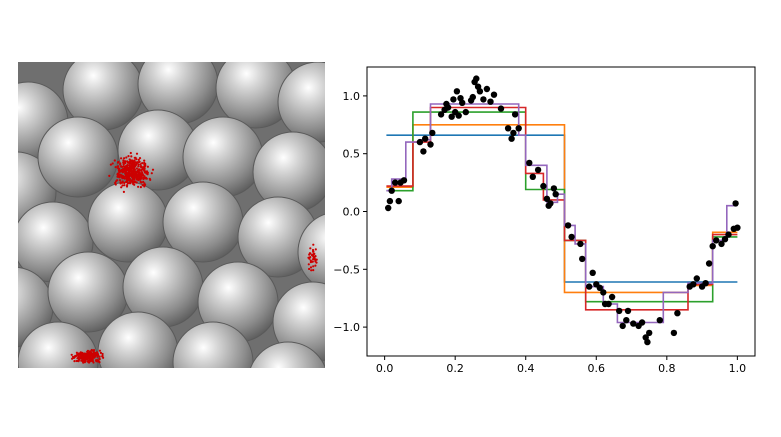 The height and width of the screenshot is (437, 781). Describe the element at coordinates (455, 368) in the screenshot. I see `x-tick-label: 0.2` at that location.